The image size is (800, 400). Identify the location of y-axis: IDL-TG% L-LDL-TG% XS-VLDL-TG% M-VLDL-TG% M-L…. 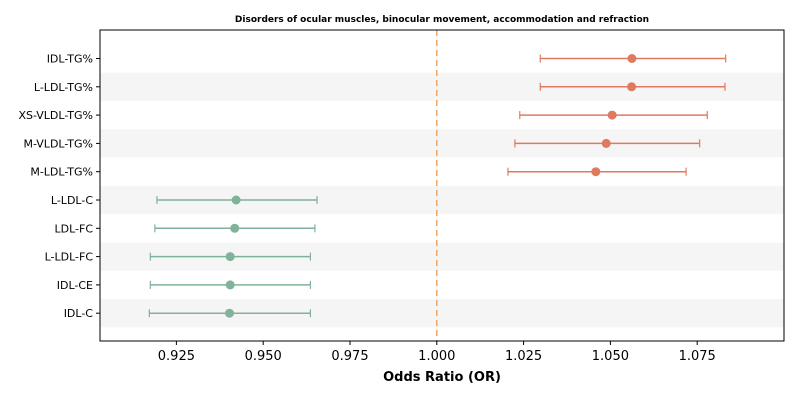
(59, 186).